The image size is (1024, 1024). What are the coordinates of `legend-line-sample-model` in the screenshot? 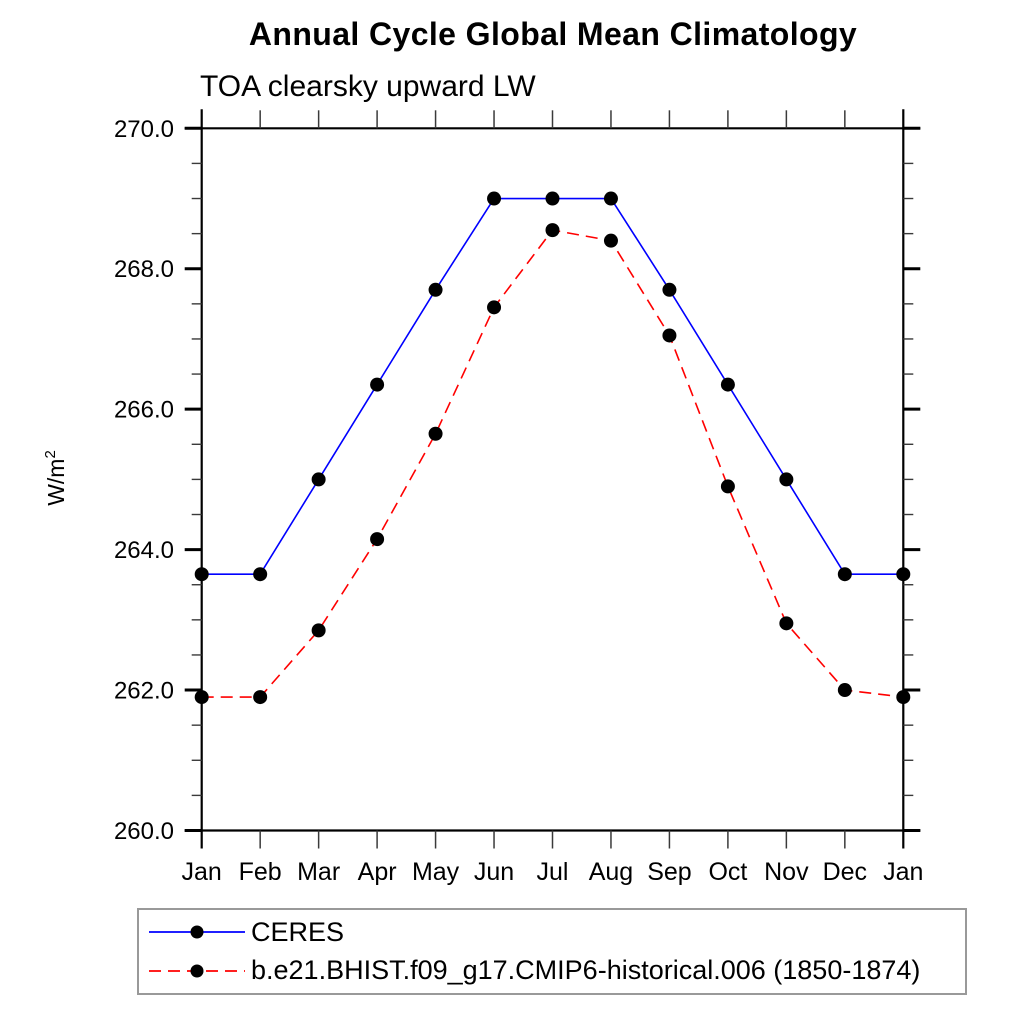 It's located at (197, 971).